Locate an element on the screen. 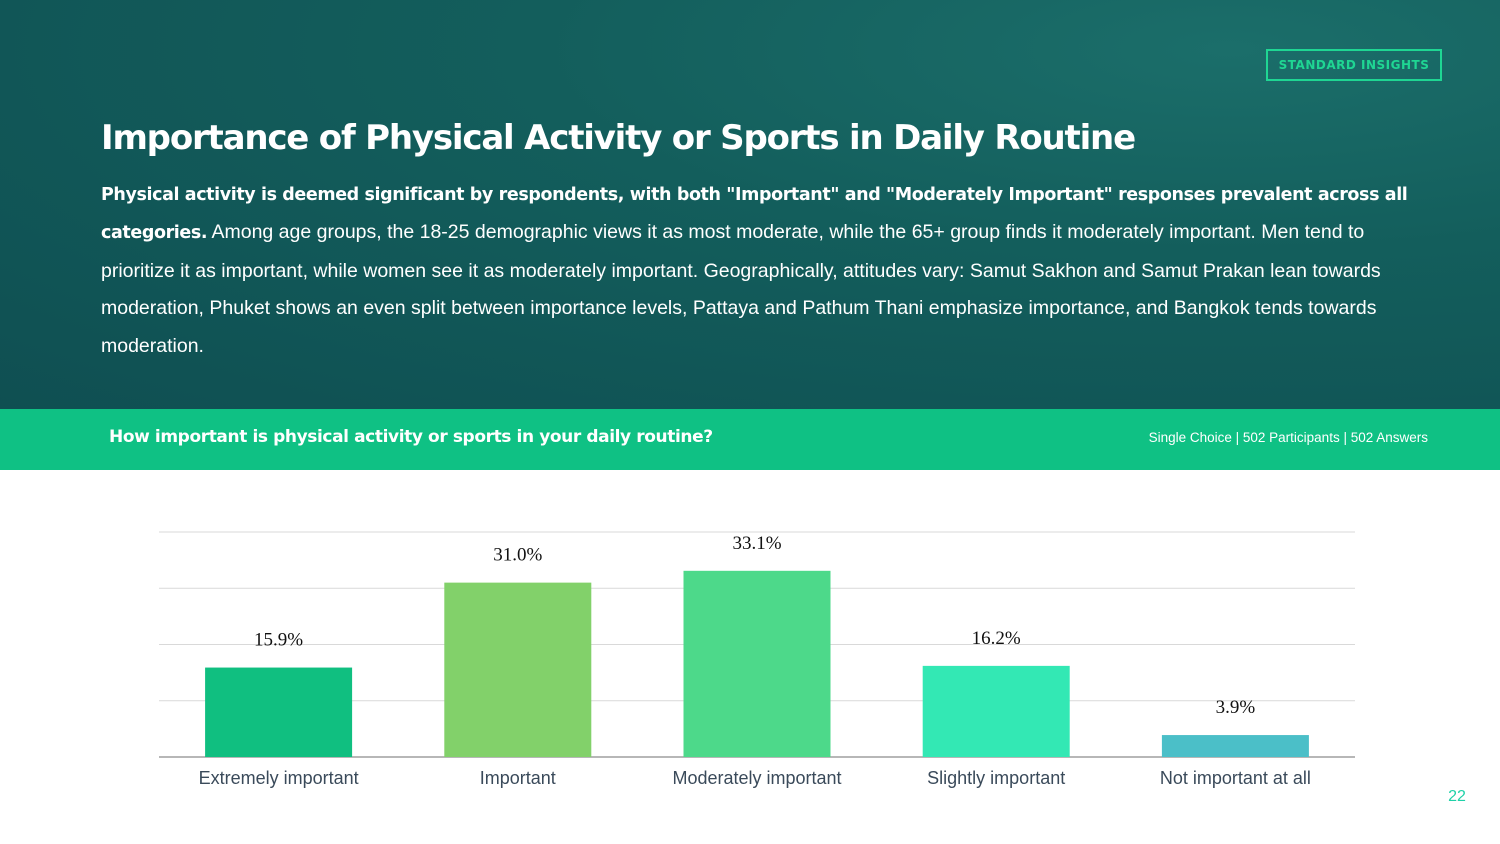  chart-value-labels: 15.9% 31.0% 33.1% 16.2% 3.9% is located at coordinates (754, 625).